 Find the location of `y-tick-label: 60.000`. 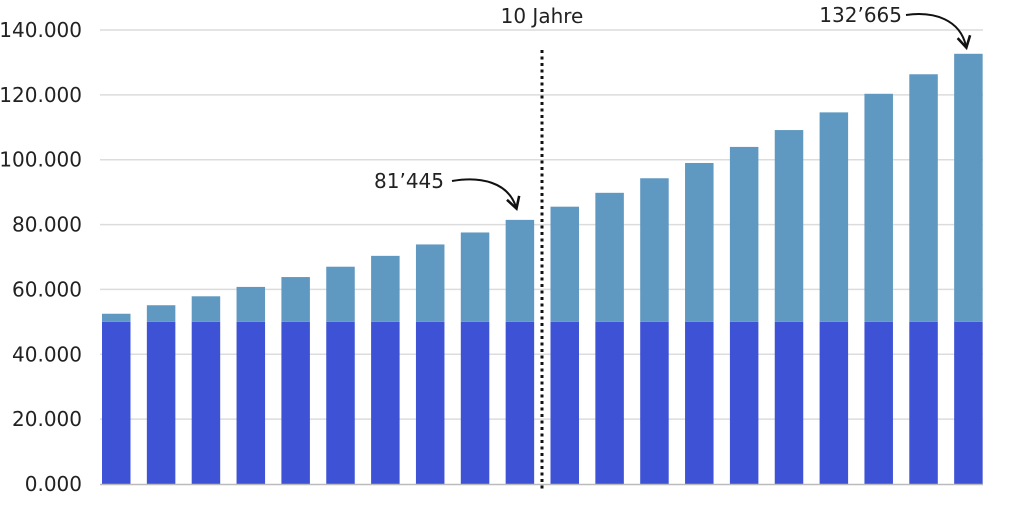

y-tick-label: 60.000 is located at coordinates (47, 289).